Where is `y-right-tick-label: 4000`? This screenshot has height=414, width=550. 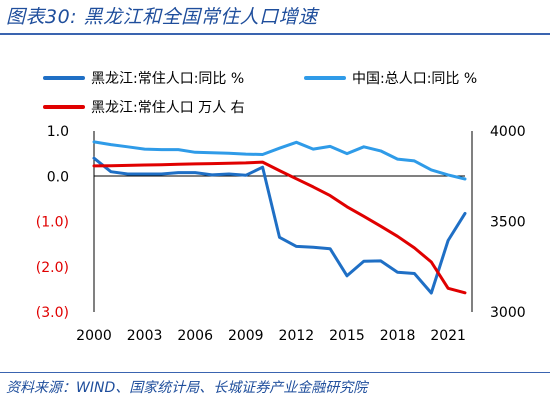
y-right-tick-label: 4000 is located at coordinates (508, 132).